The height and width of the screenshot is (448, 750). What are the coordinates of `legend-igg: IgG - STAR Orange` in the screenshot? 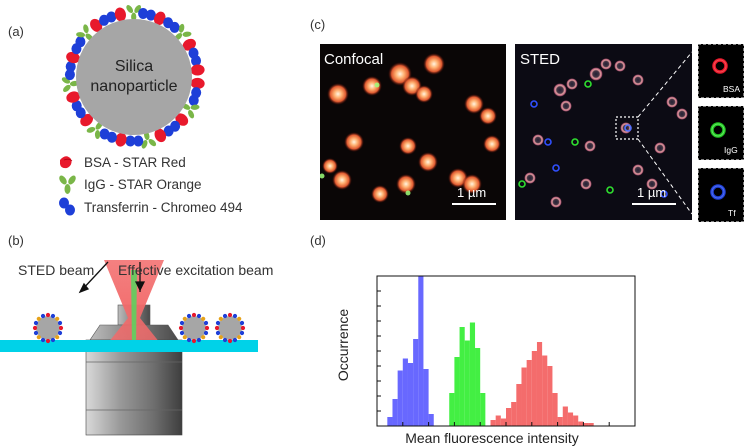 It's located at (143, 184).